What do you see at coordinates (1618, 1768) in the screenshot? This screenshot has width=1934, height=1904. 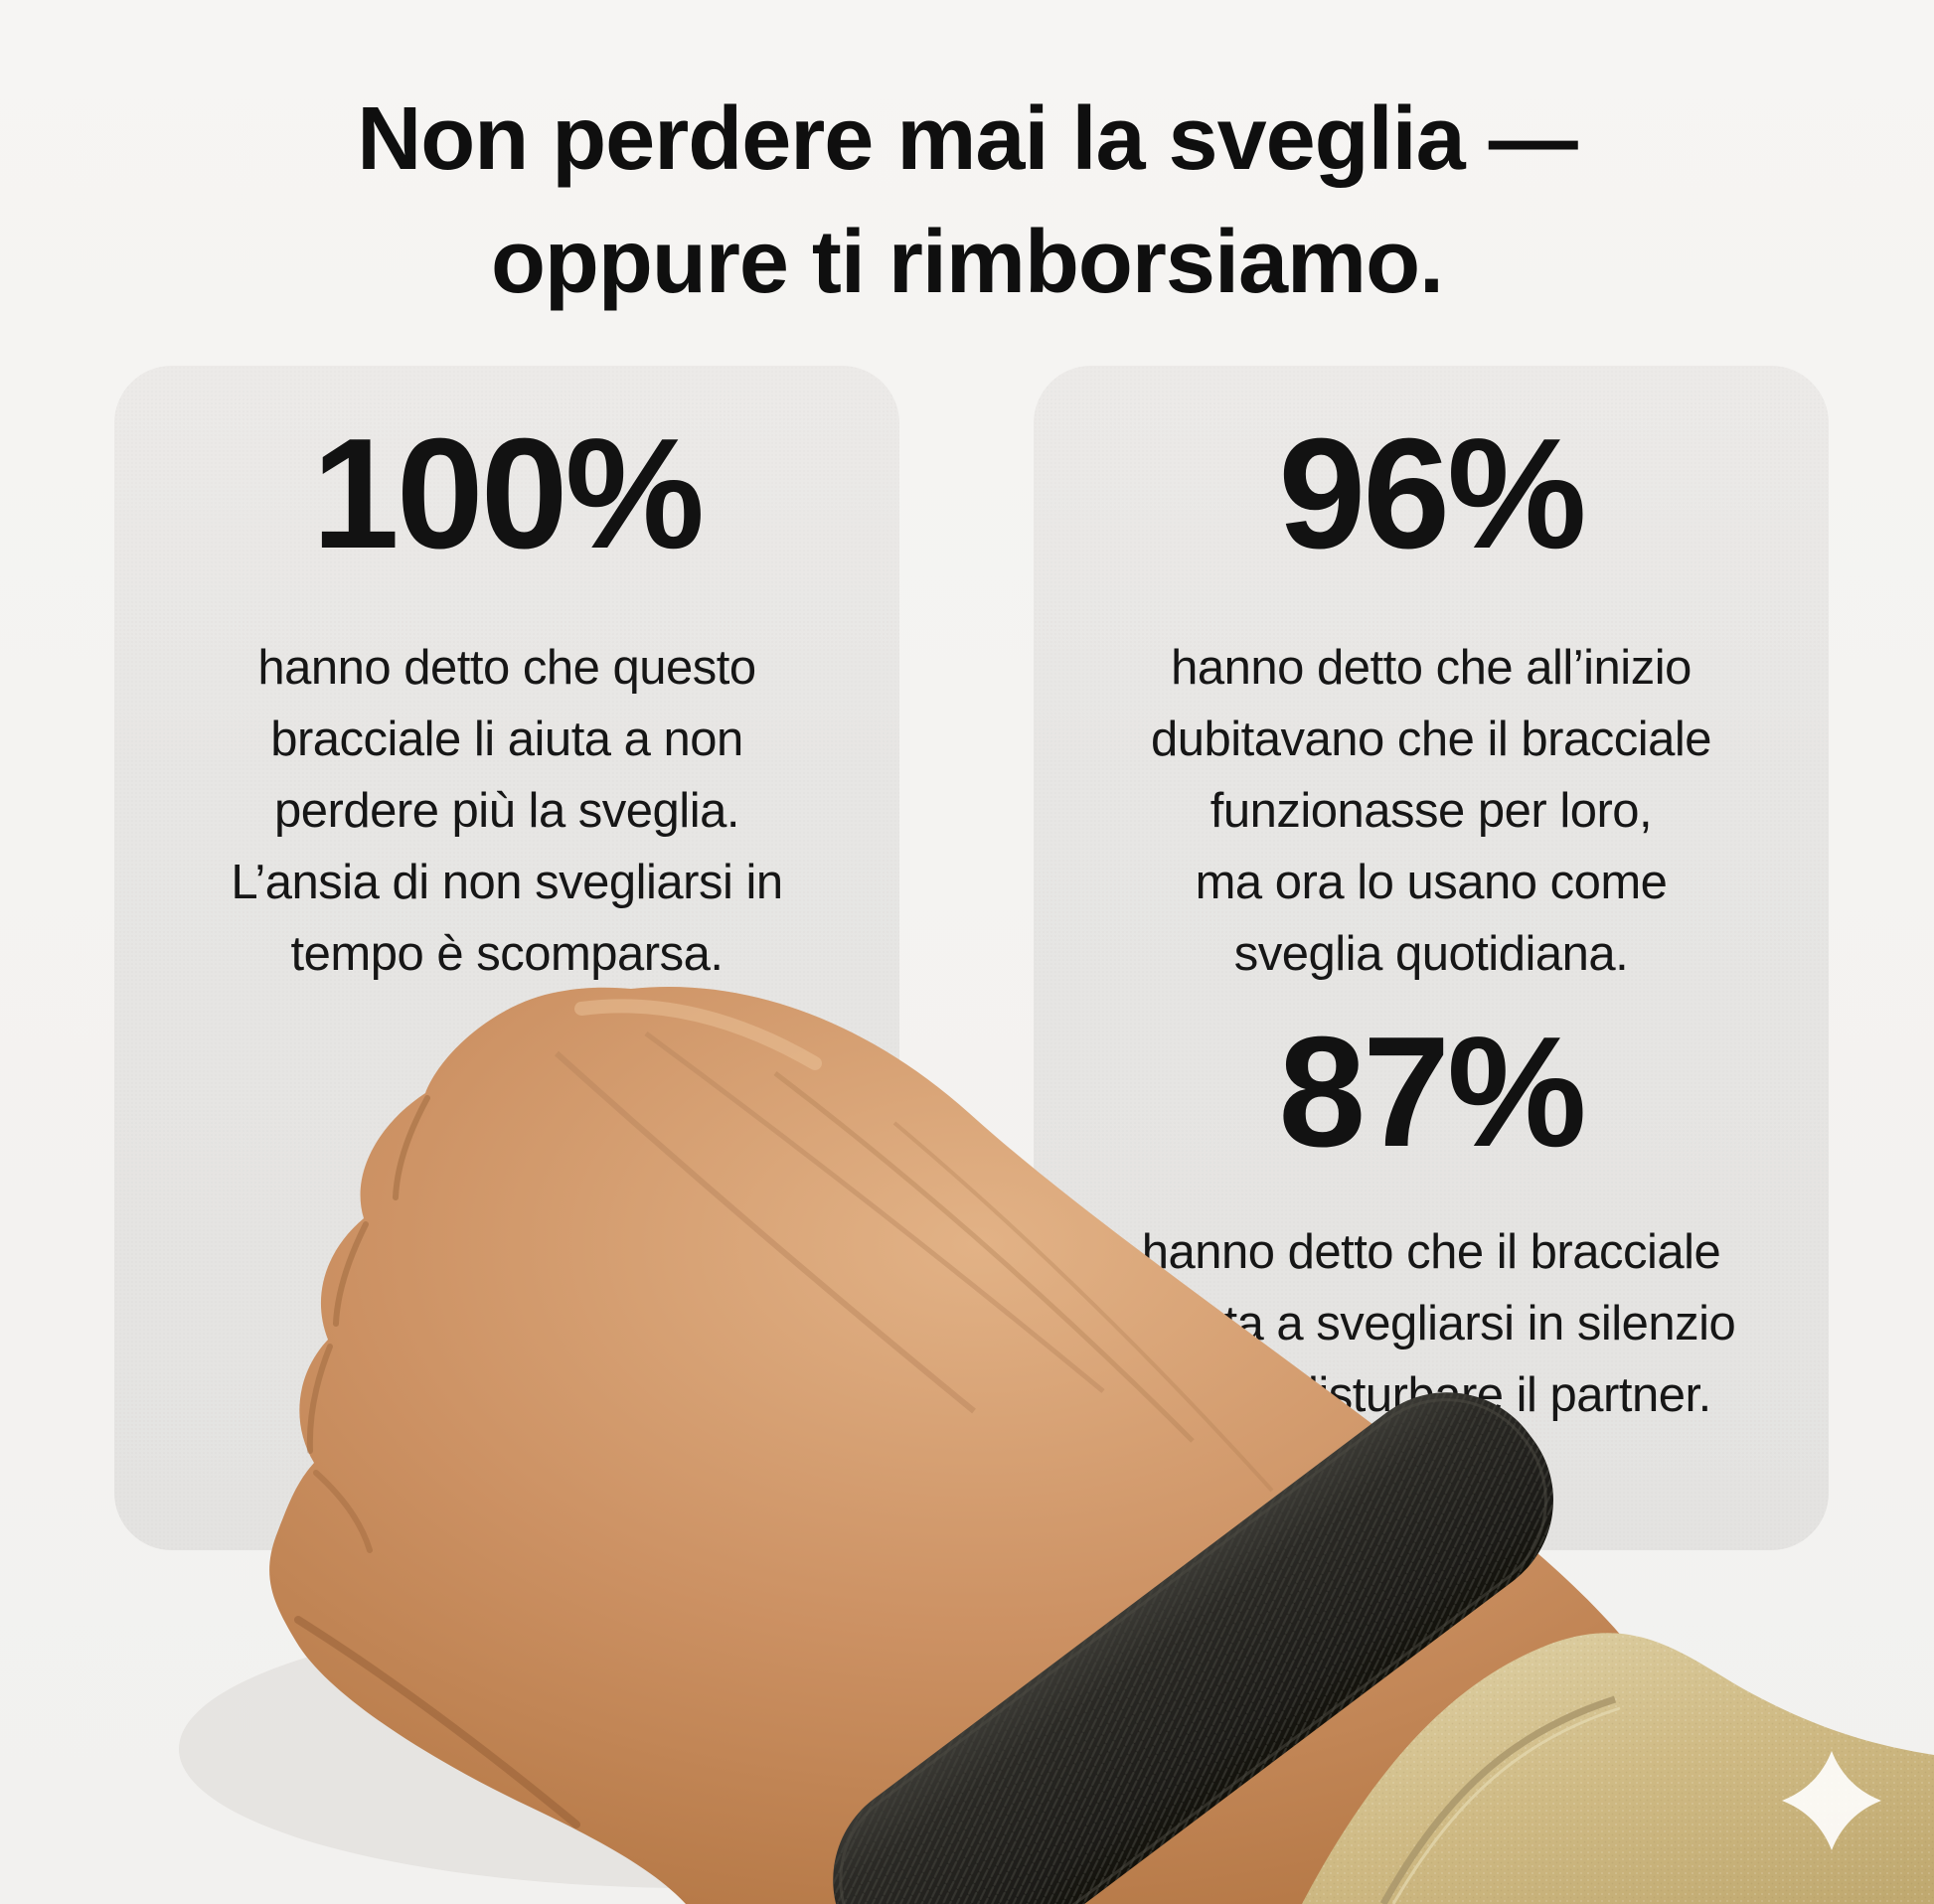 I see `sleeve` at bounding box center [1618, 1768].